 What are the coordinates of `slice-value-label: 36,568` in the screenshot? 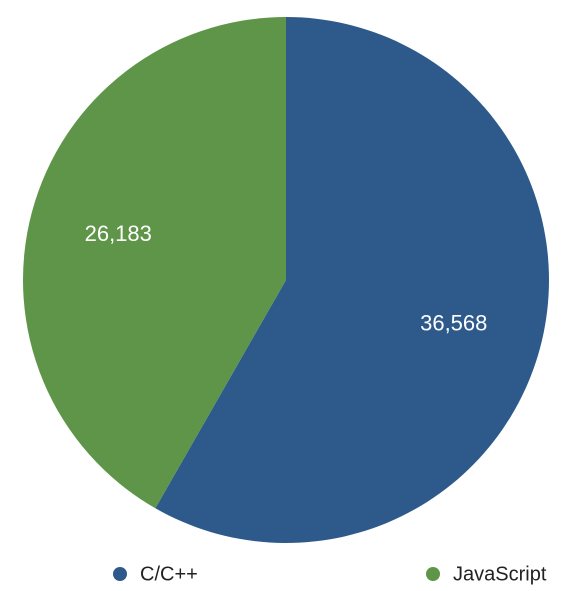 It's located at (453, 322).